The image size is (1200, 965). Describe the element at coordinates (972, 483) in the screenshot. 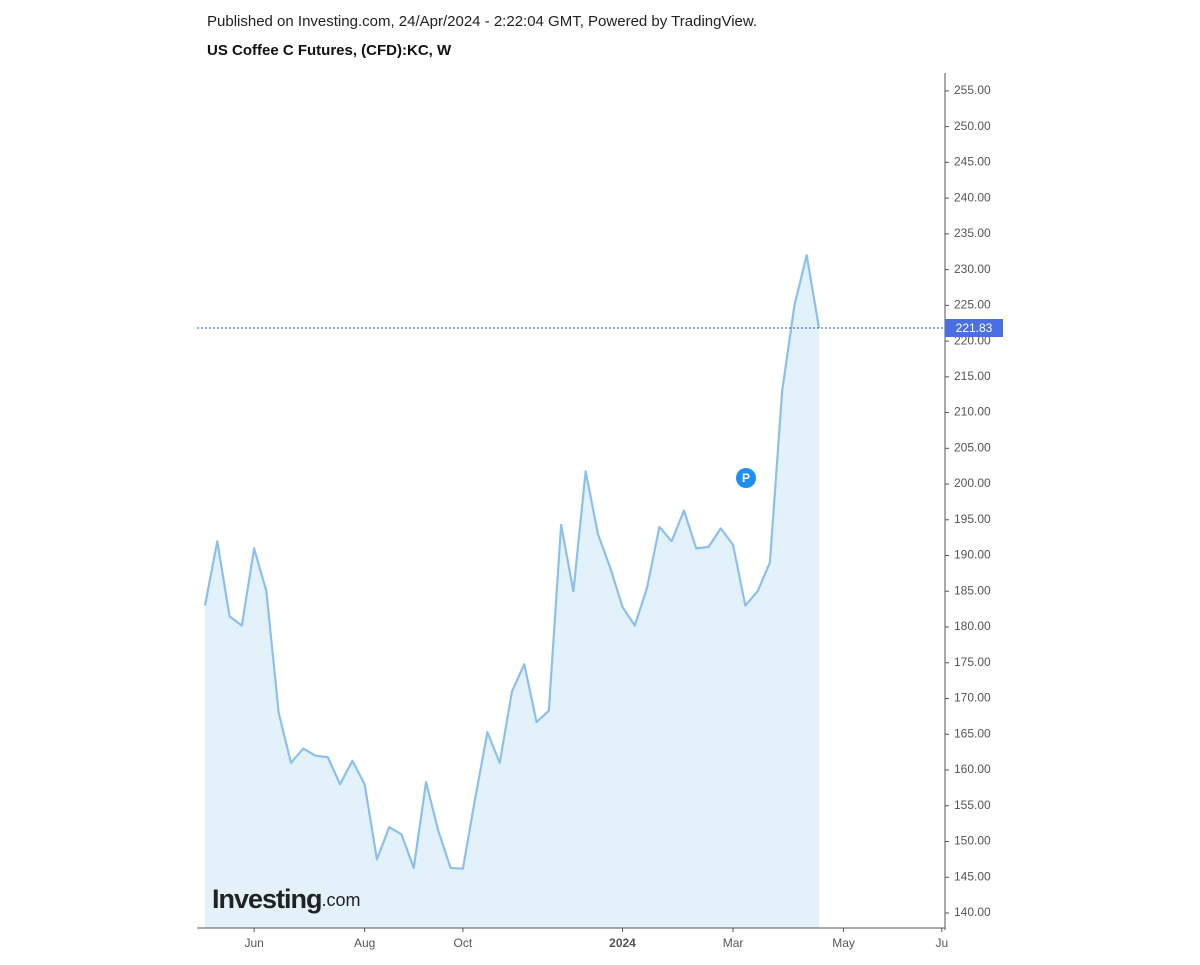

I see `y-tick-label: 200.00` at that location.